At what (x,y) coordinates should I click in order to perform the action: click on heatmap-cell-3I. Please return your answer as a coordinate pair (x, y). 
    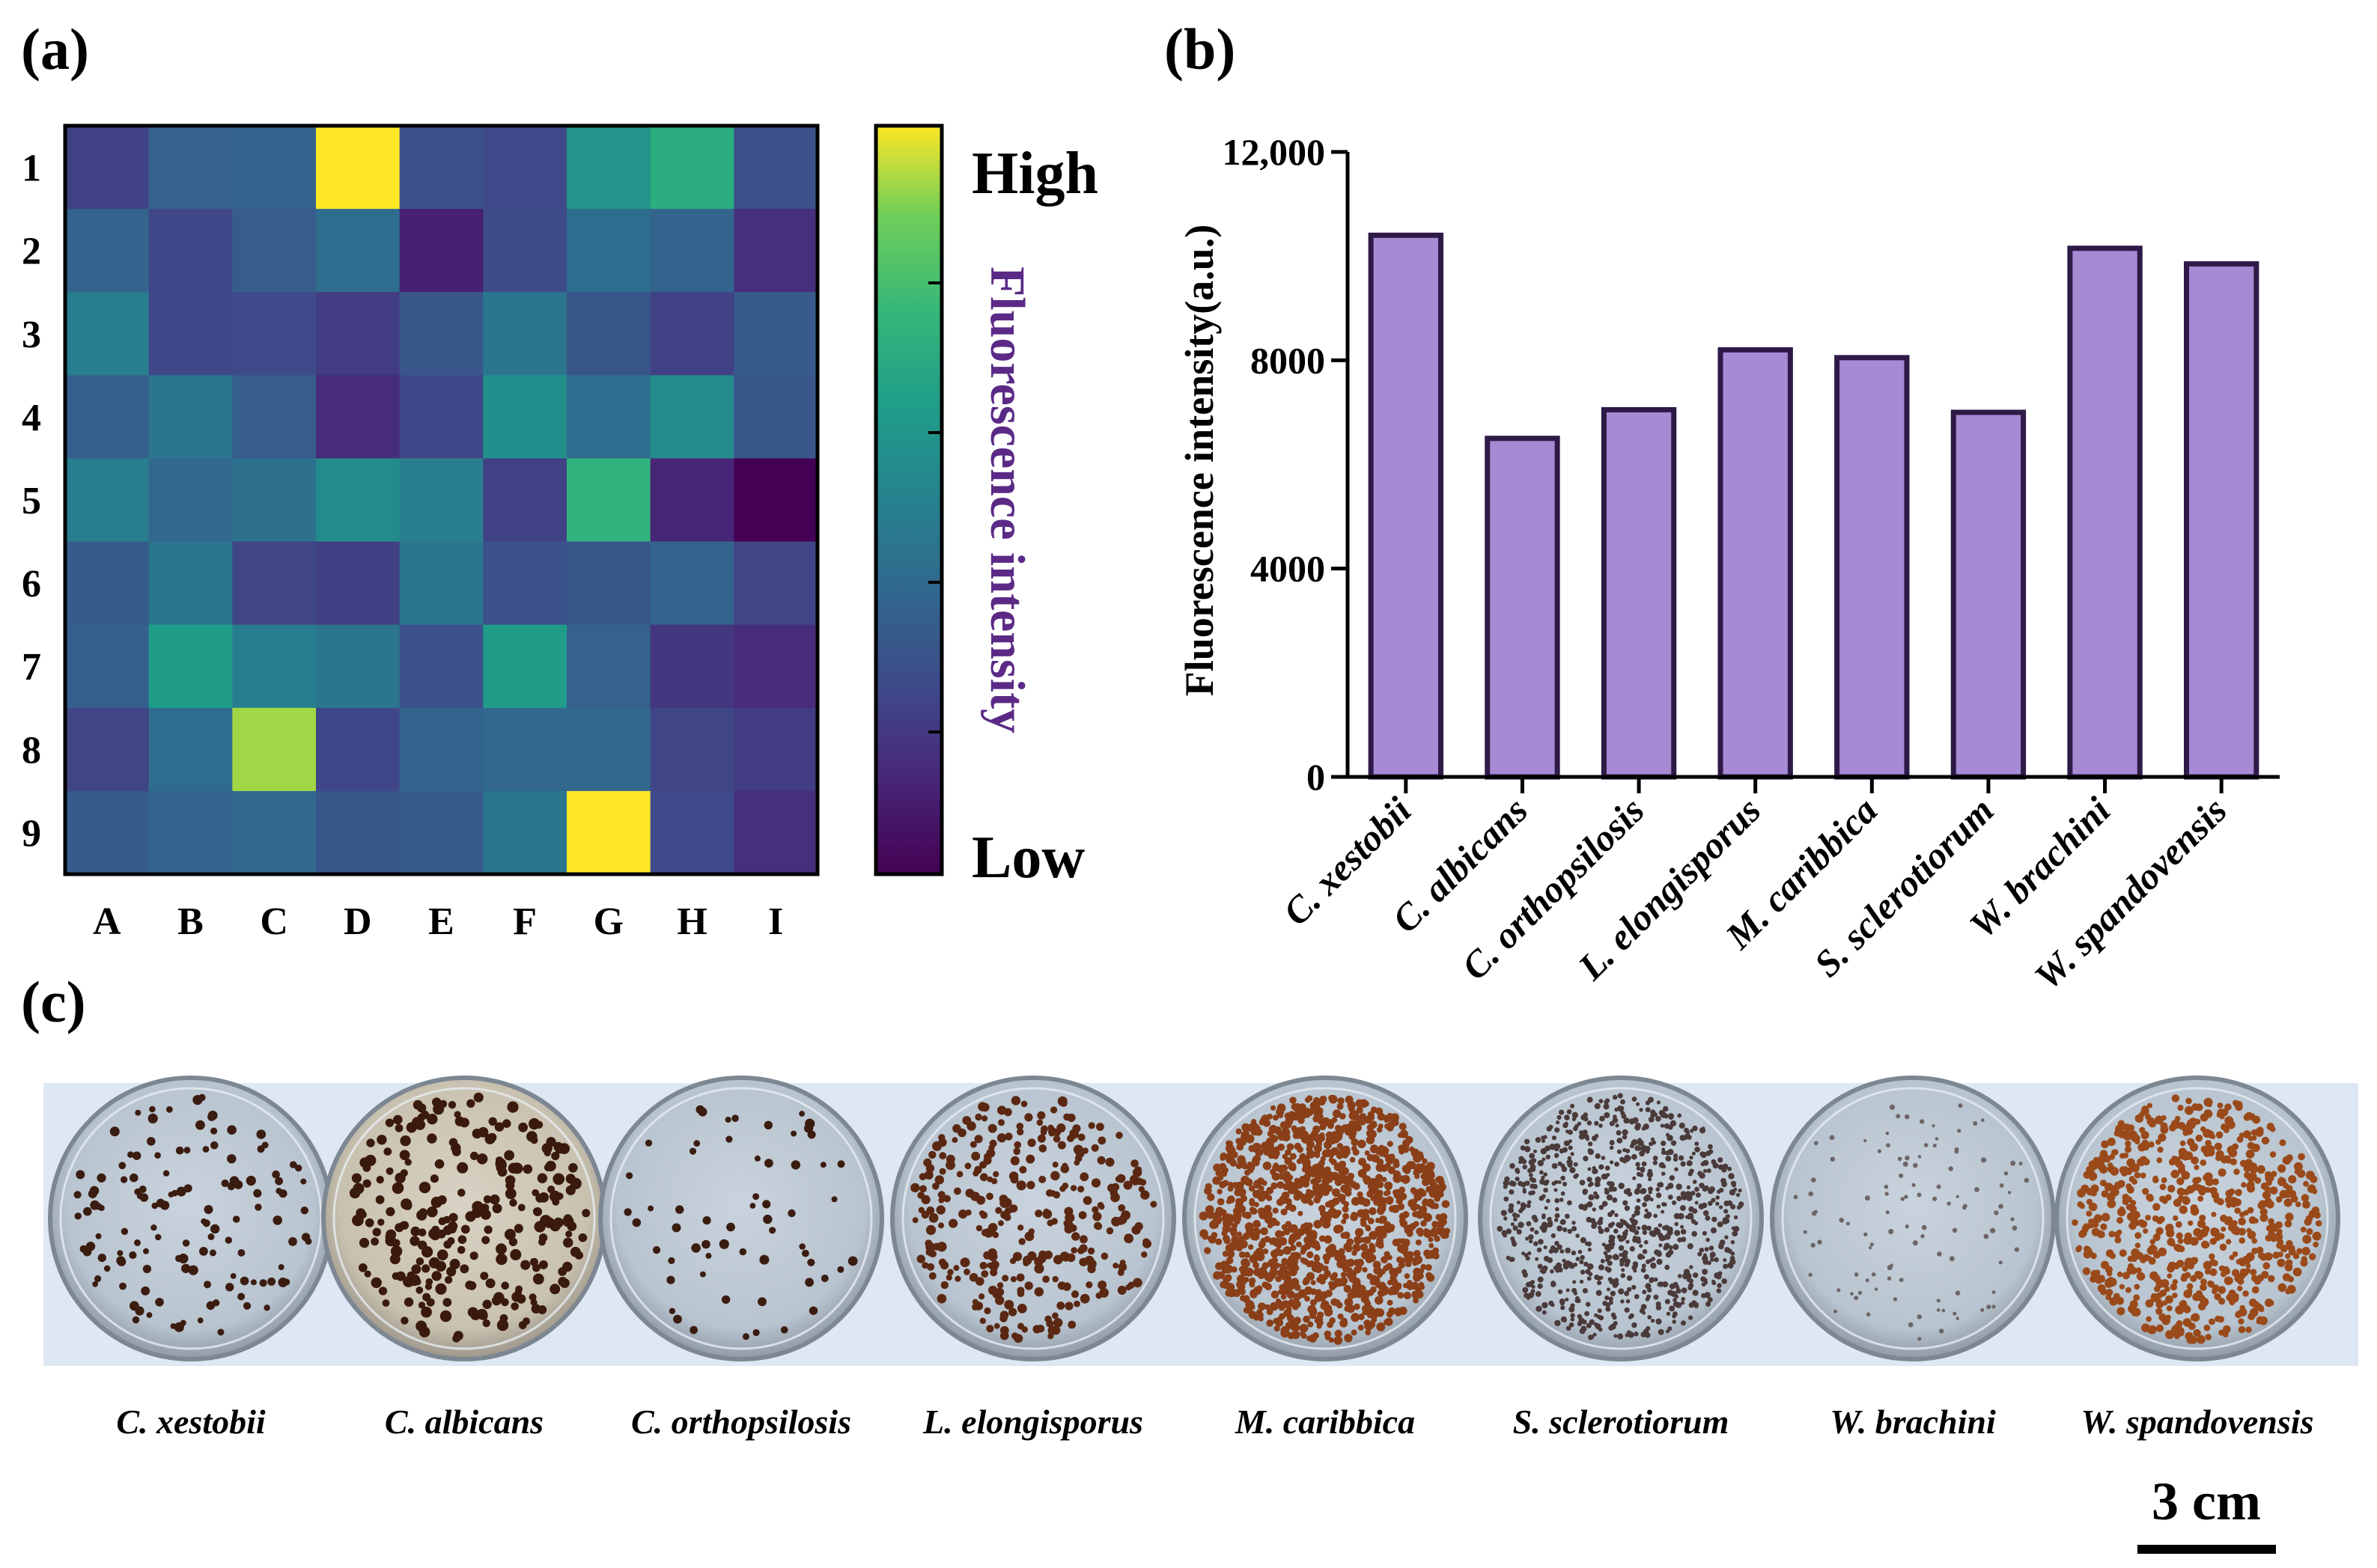
    Looking at the image, I should click on (776, 334).